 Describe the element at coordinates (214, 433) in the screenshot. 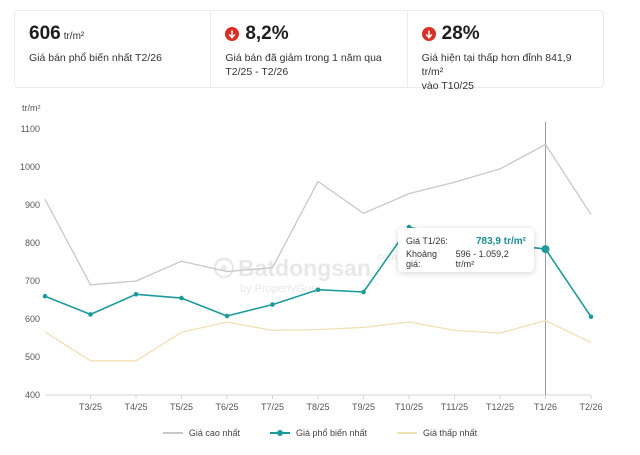

I see `legend-label-high: Giá cao nhất` at that location.